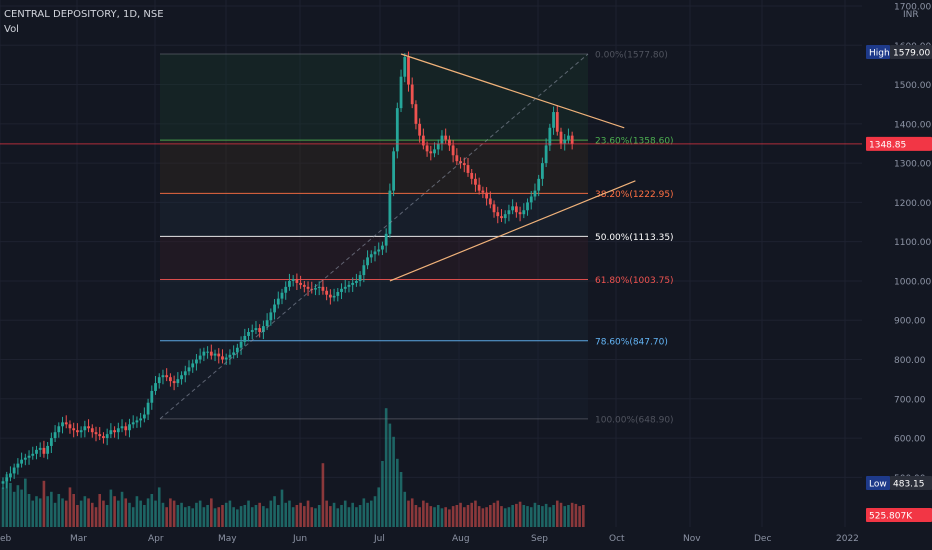 The image size is (932, 550). What do you see at coordinates (762, 539) in the screenshot?
I see `time-tick-label: Dec` at bounding box center [762, 539].